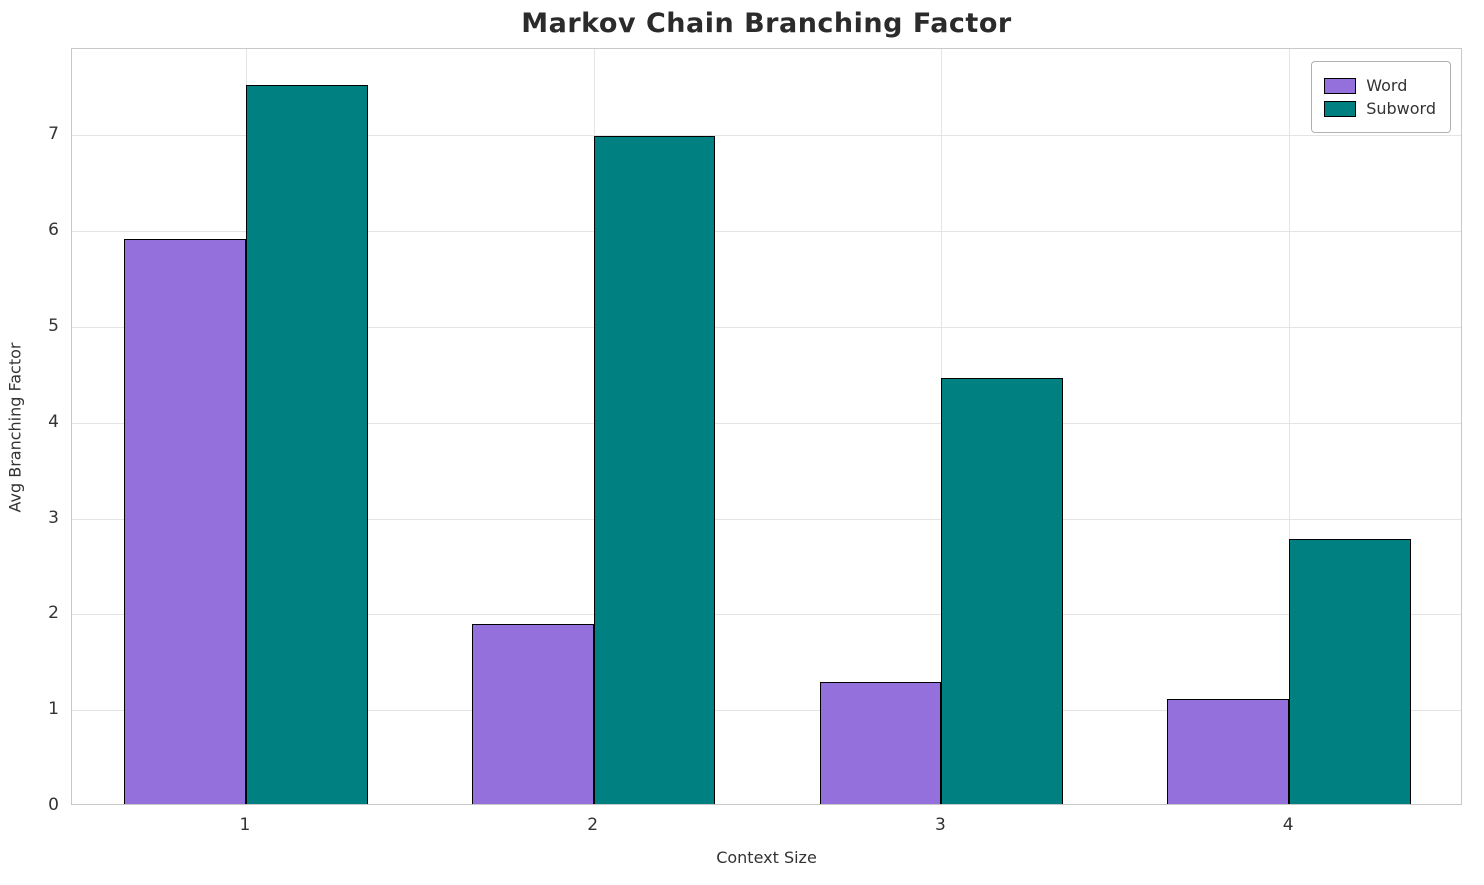 Image resolution: width=1484 pixels, height=885 pixels. I want to click on gridline-vertical, so click(1290, 426).